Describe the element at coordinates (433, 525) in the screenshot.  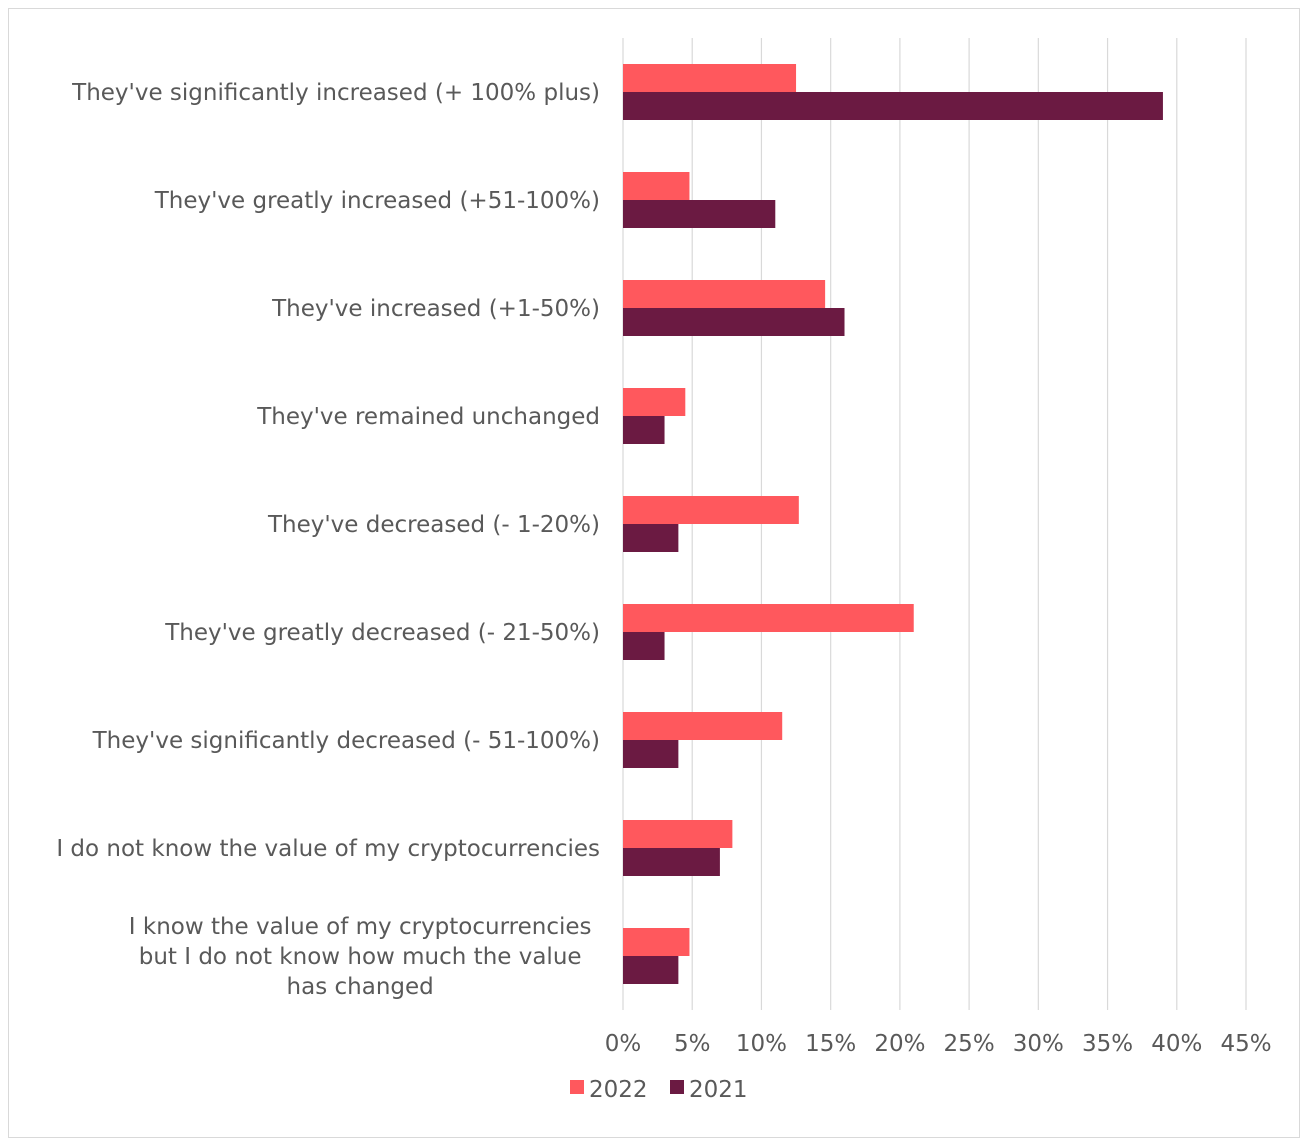
I see `category-label: They've decreased (- 1-20%)` at that location.